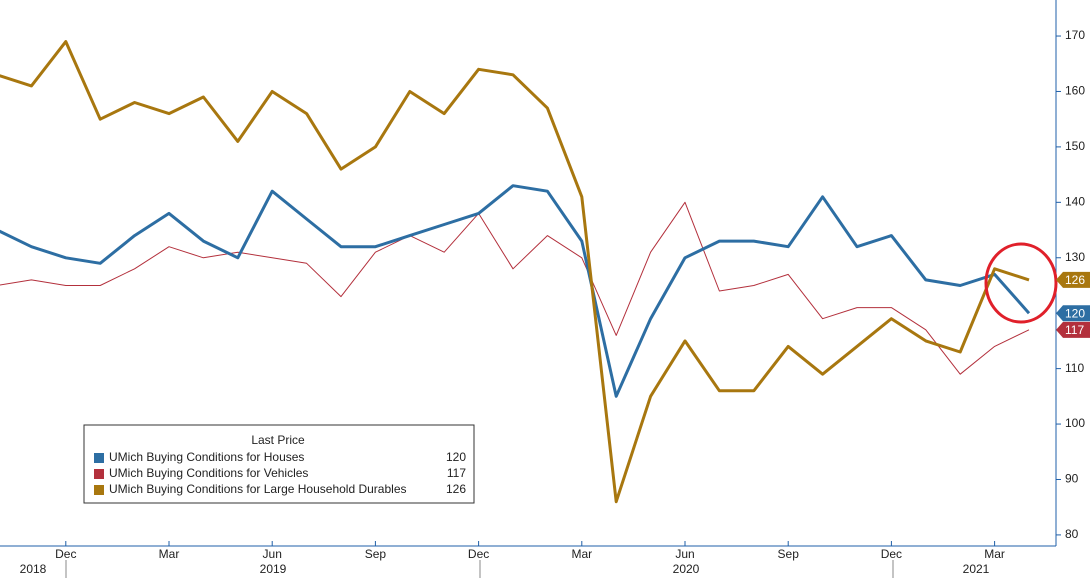 This screenshot has height=578, width=1090. What do you see at coordinates (686, 569) in the screenshot?
I see `year-label: 2020` at bounding box center [686, 569].